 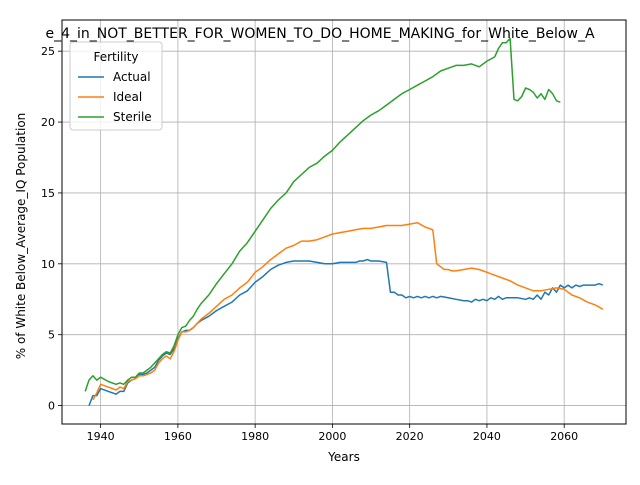 What do you see at coordinates (132, 117) in the screenshot?
I see `legend-label-sterile: Sterile` at bounding box center [132, 117].